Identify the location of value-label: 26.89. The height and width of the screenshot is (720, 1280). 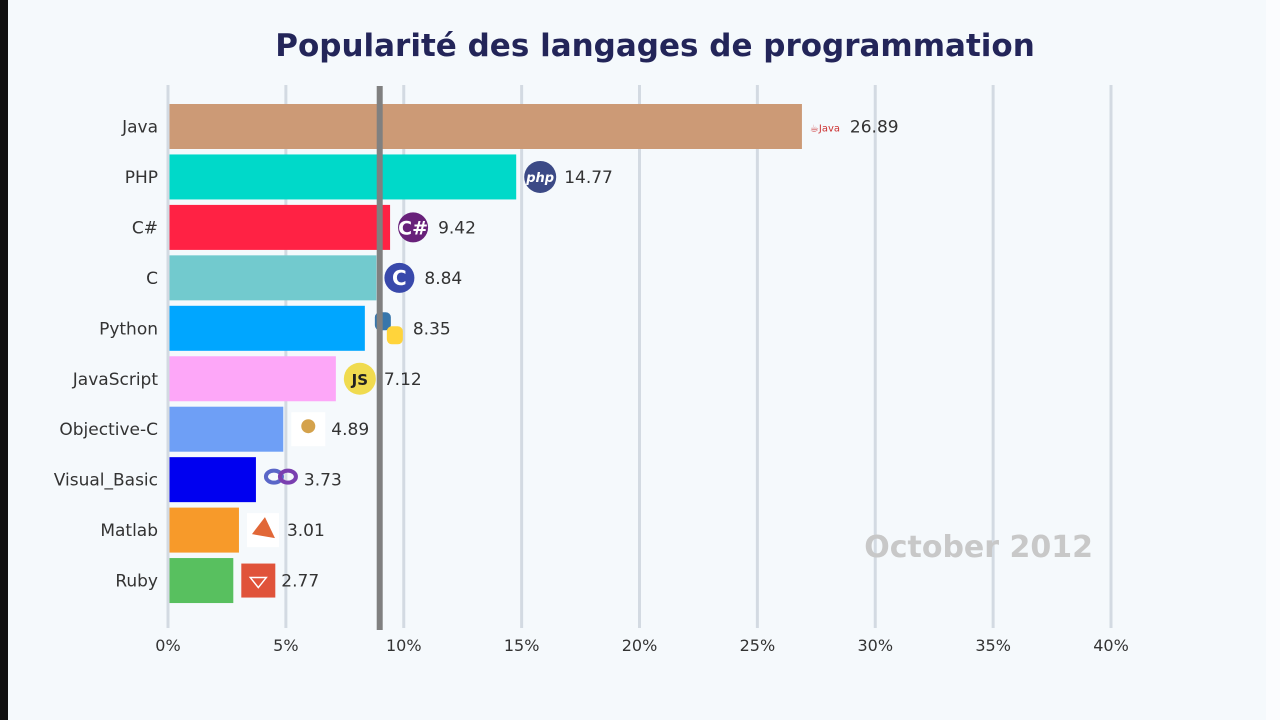
(874, 128).